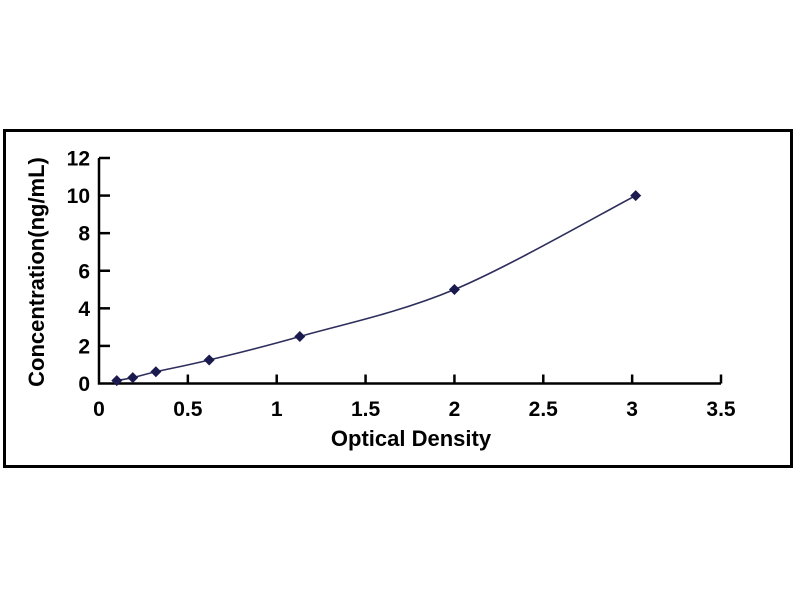 The width and height of the screenshot is (800, 600). What do you see at coordinates (455, 409) in the screenshot?
I see `x-tick-label: 2` at bounding box center [455, 409].